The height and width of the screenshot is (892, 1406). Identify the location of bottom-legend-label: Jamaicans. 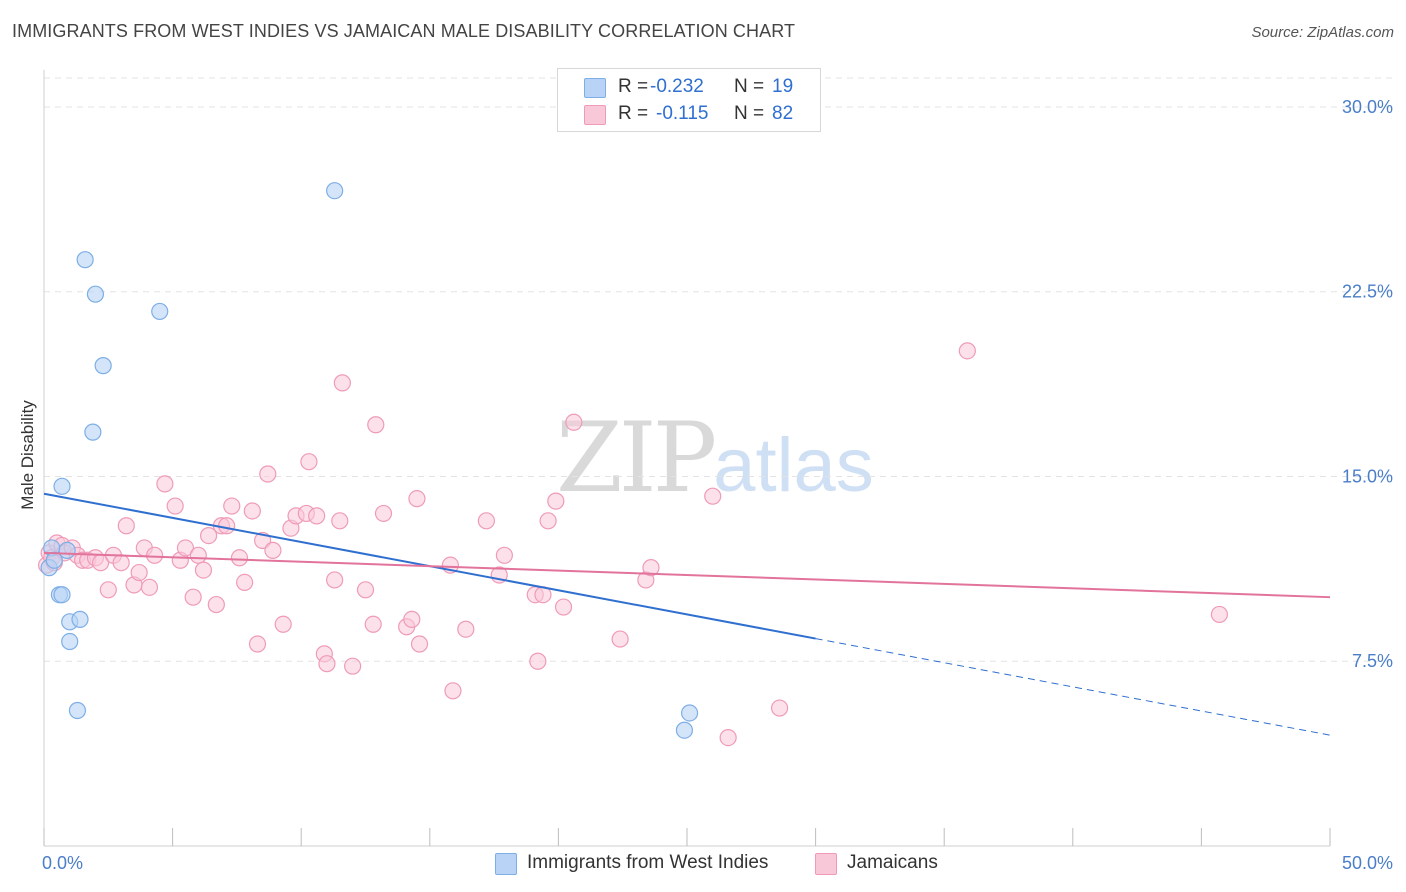
(892, 862).